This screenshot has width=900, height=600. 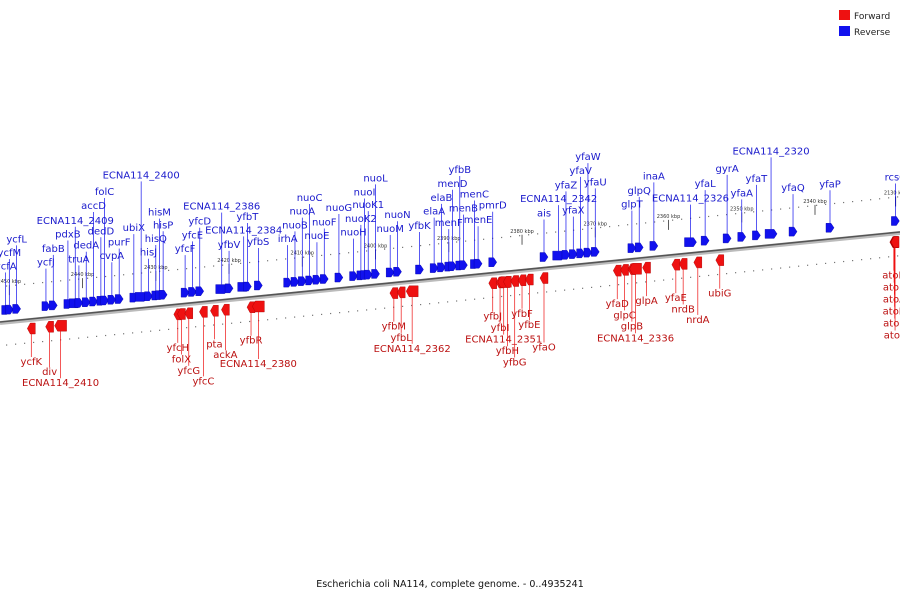 I want to click on reverse-gene-label: ais, so click(x=544, y=214).